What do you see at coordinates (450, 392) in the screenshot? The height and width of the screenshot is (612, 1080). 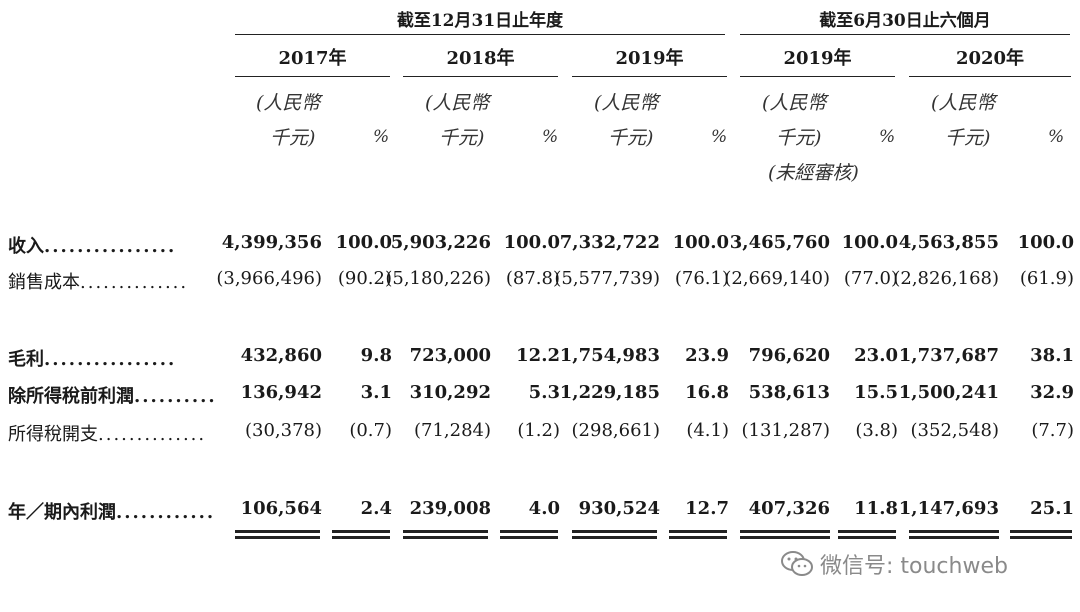 I see `amount-cell: 310,292` at bounding box center [450, 392].